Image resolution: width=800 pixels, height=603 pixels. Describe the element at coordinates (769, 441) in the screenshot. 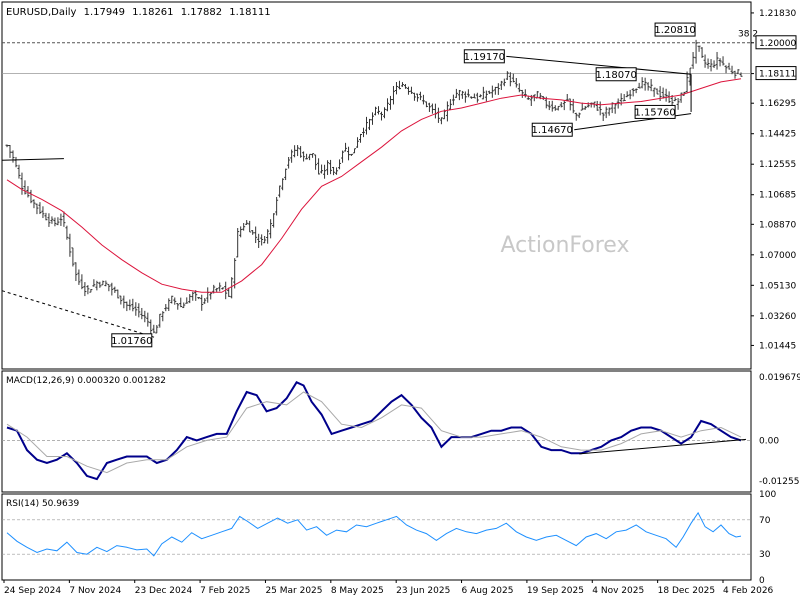

I see `macd-axis-label: 0.00` at that location.